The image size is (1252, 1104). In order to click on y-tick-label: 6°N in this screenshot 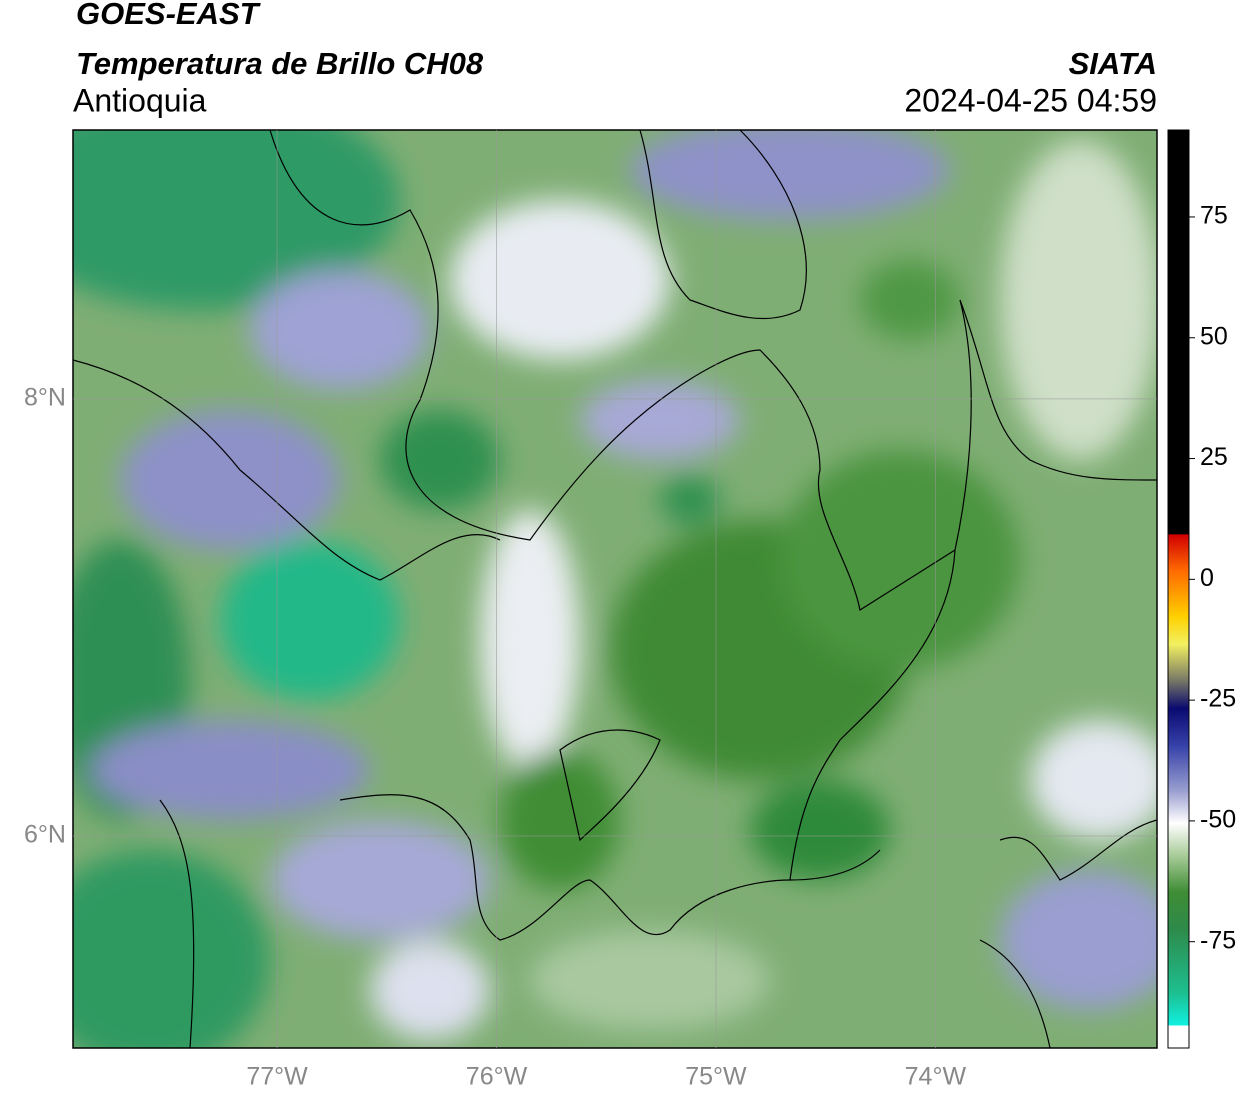, I will do `click(45, 835)`.